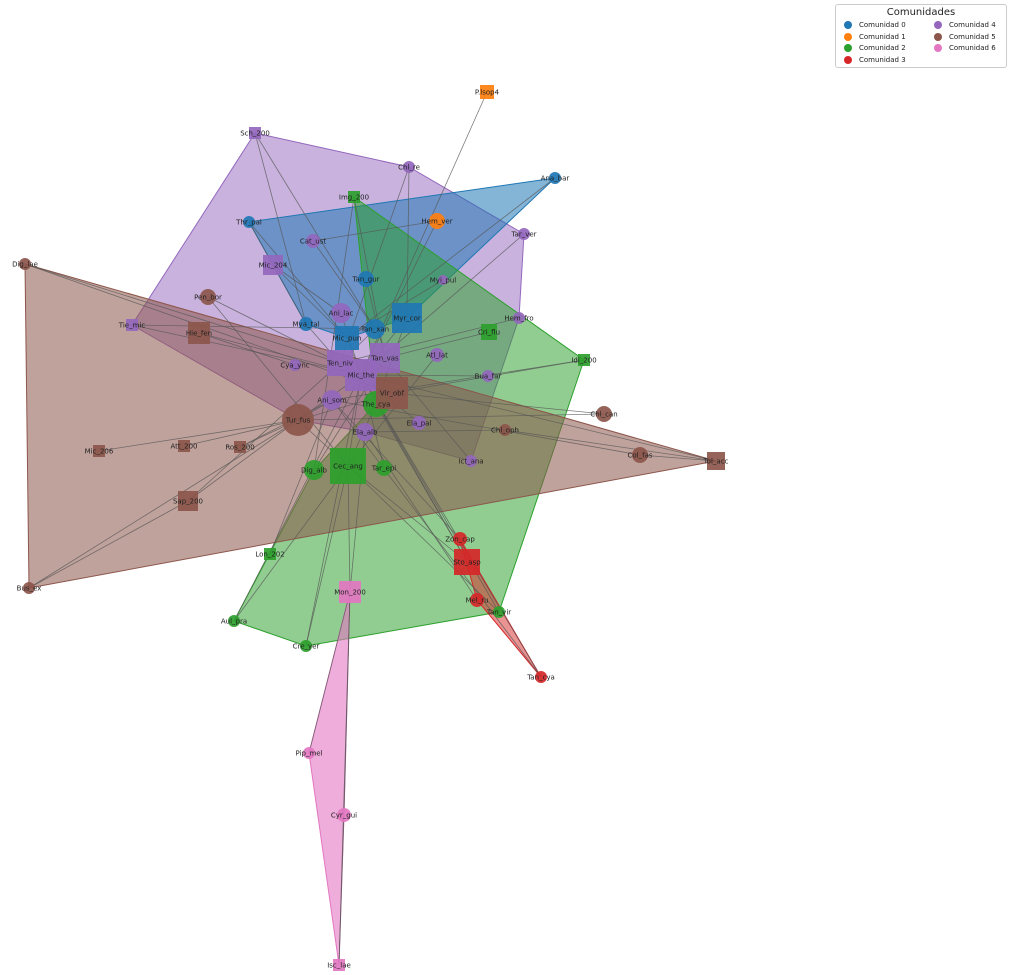 This screenshot has height=975, width=1010. I want to click on node-label-vir-obf: Vir_obf, so click(392, 394).